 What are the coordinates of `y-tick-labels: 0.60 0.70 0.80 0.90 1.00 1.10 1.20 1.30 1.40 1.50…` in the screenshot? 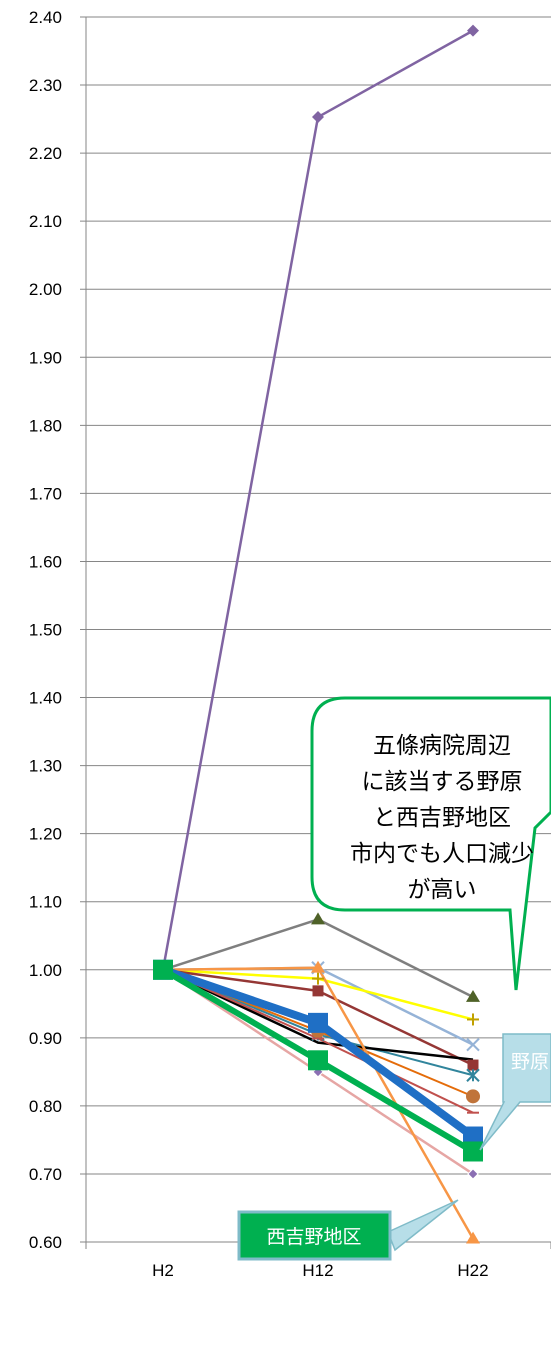 It's located at (45, 630).